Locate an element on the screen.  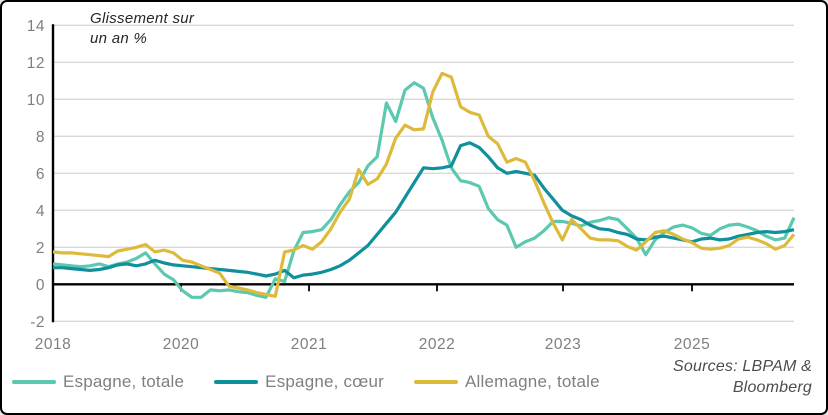
y-tick-label--2: -2 is located at coordinates (37, 322).